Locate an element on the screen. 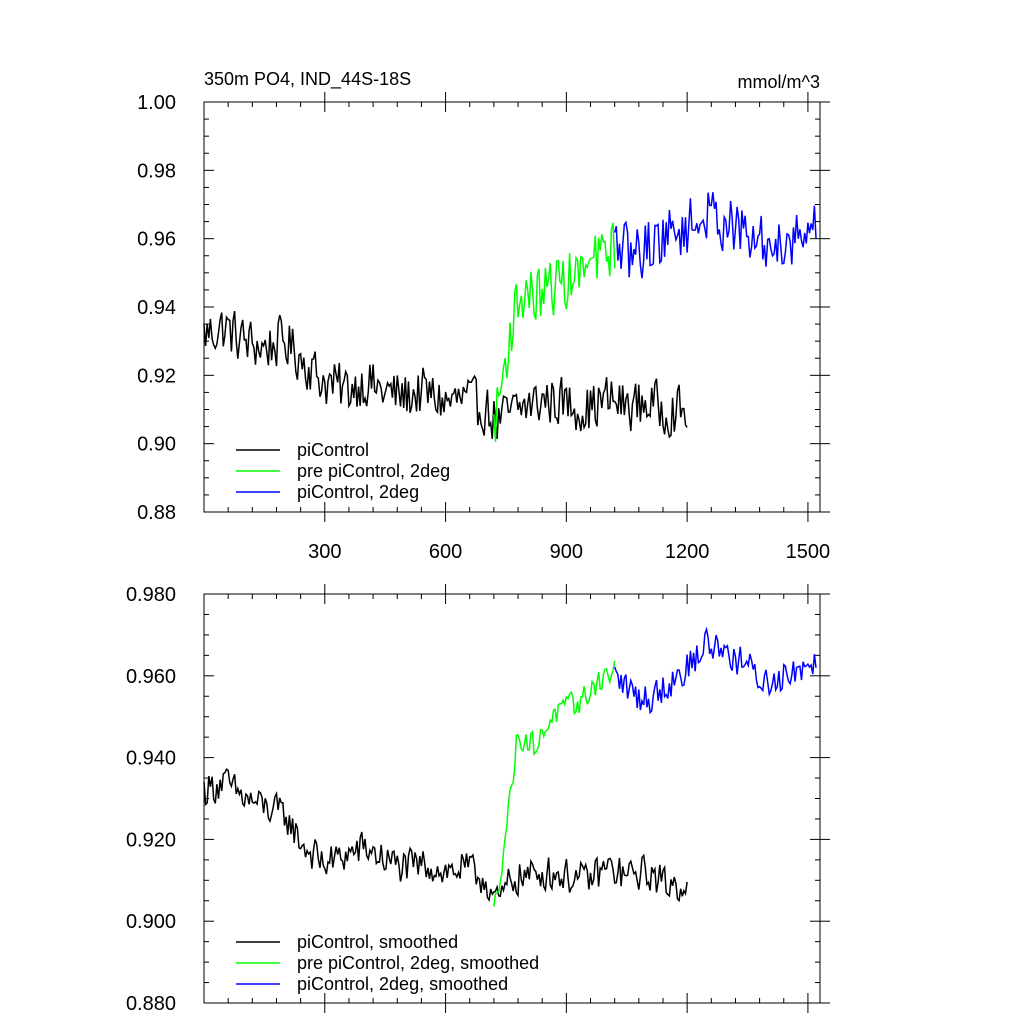  legend-label: pre piControl, 2deg, smoothed is located at coordinates (418, 963).